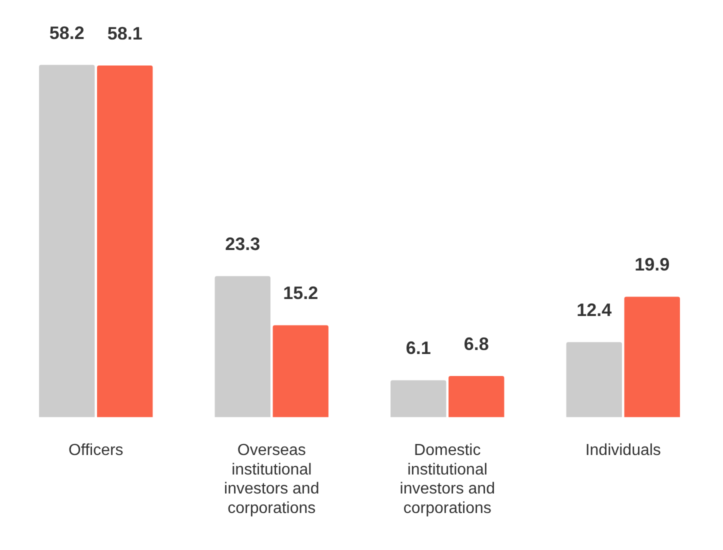 This screenshot has width=723, height=550. What do you see at coordinates (476, 344) in the screenshot?
I see `data-label: 6.8` at bounding box center [476, 344].